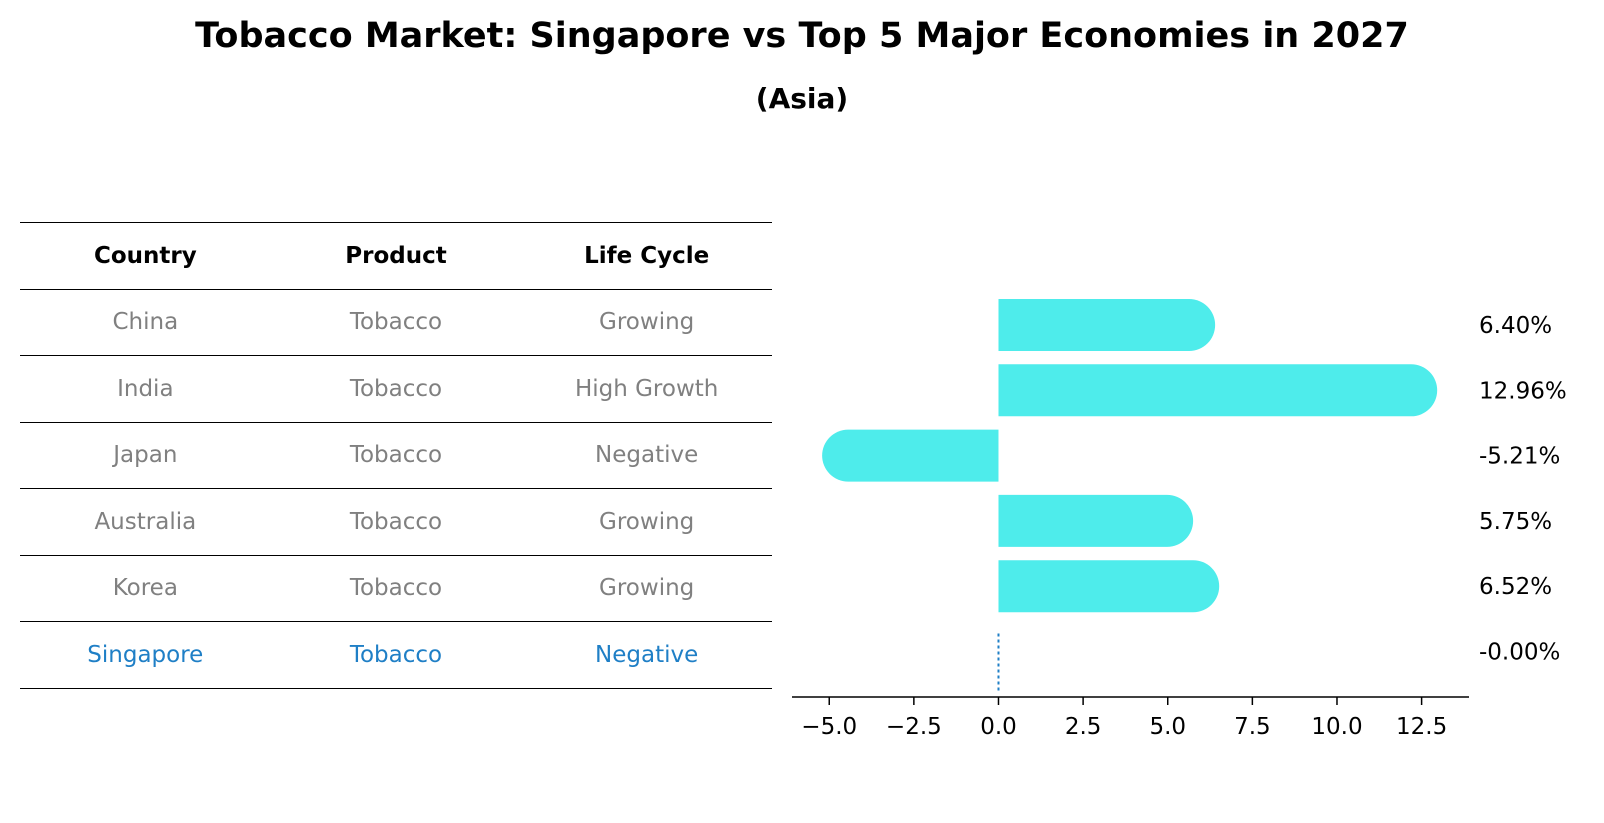 This screenshot has width=1604, height=823. I want to click on header-product: Product, so click(396, 255).